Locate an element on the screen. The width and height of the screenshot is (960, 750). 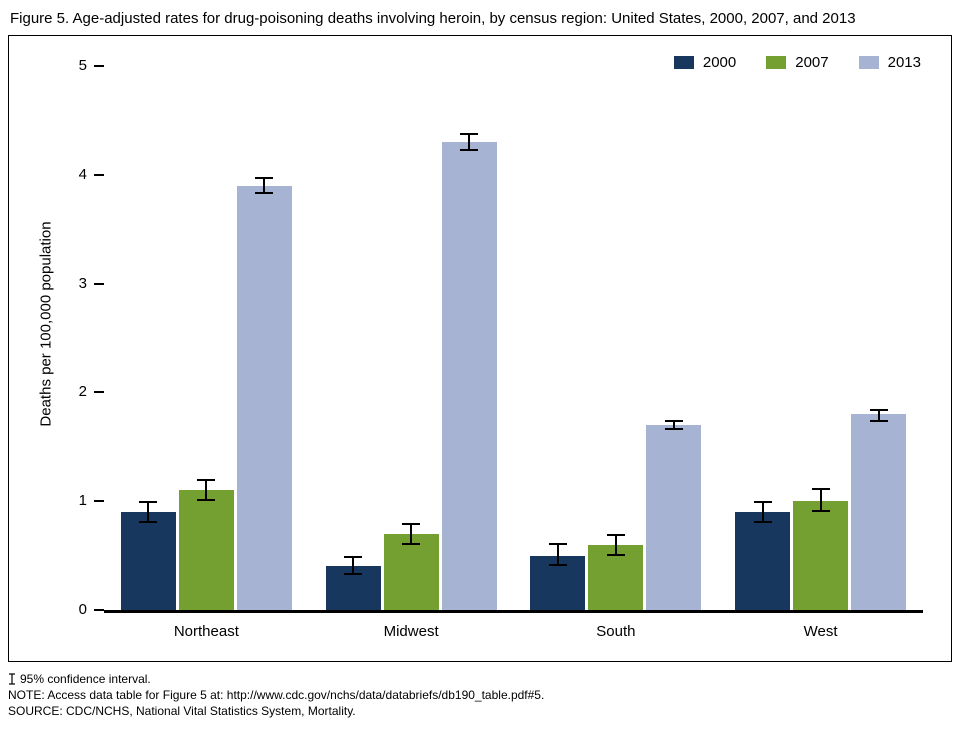
bar-2013-midwest is located at coordinates (469, 371).